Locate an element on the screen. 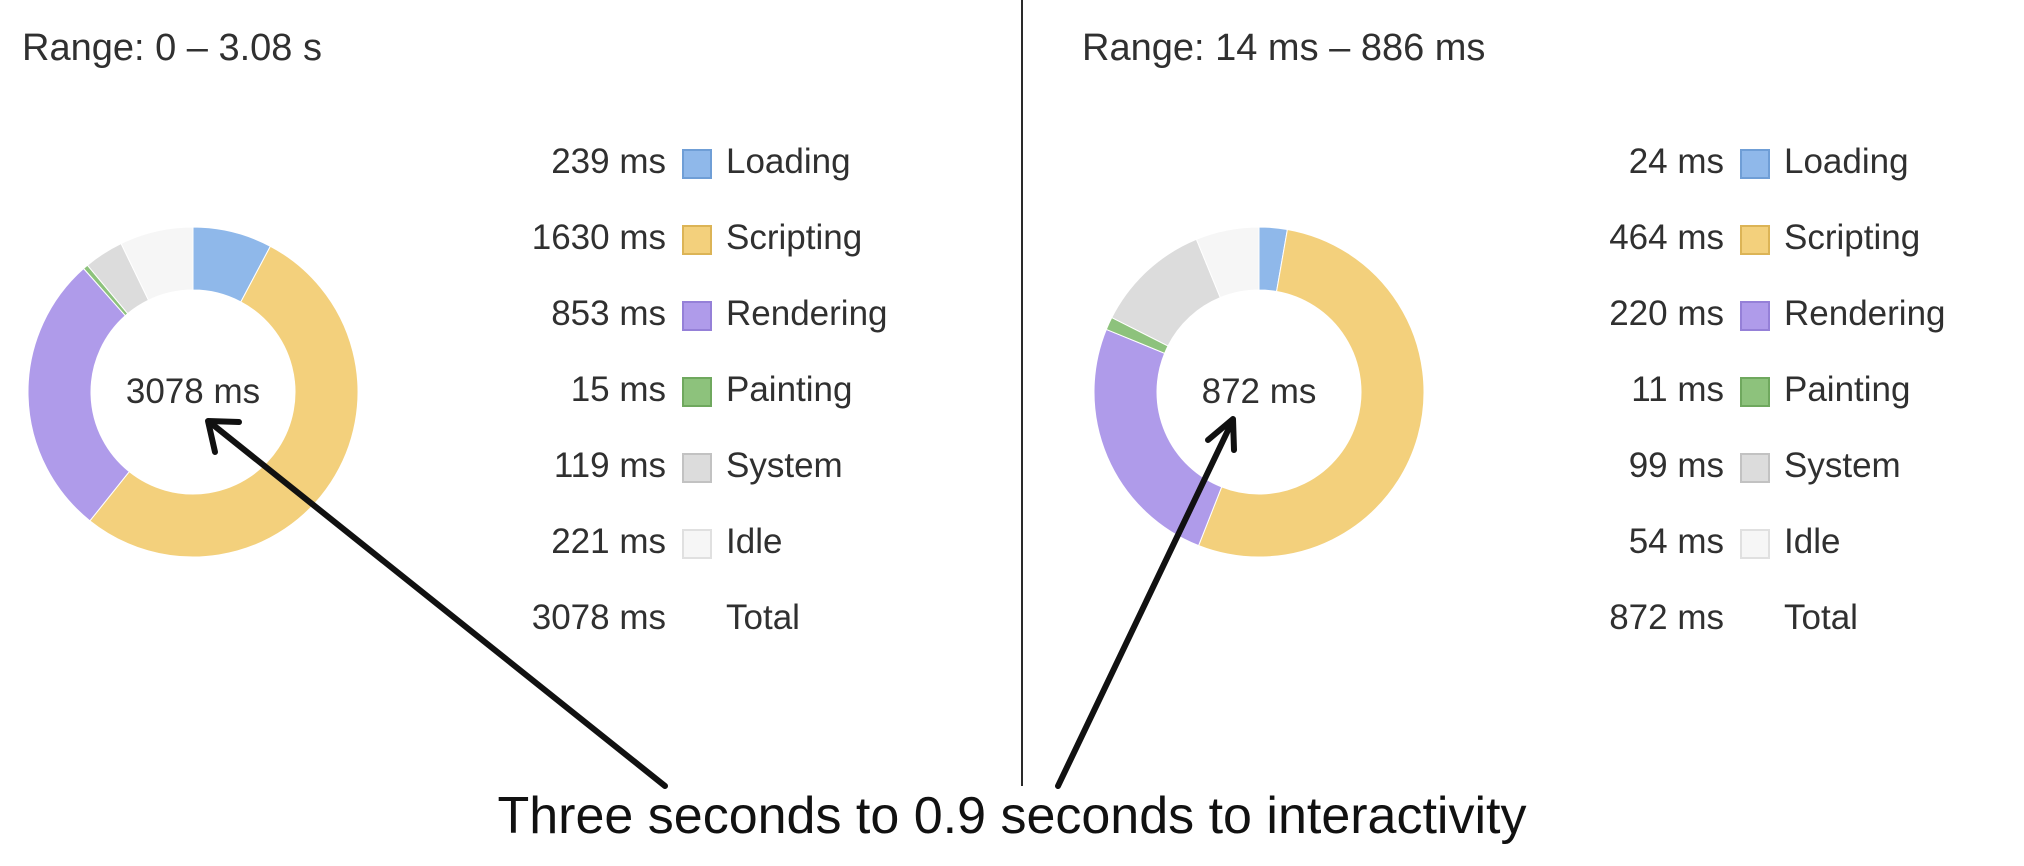 This screenshot has width=2024, height=866. legend-row-system: 99 ms System is located at coordinates (1514, 468).